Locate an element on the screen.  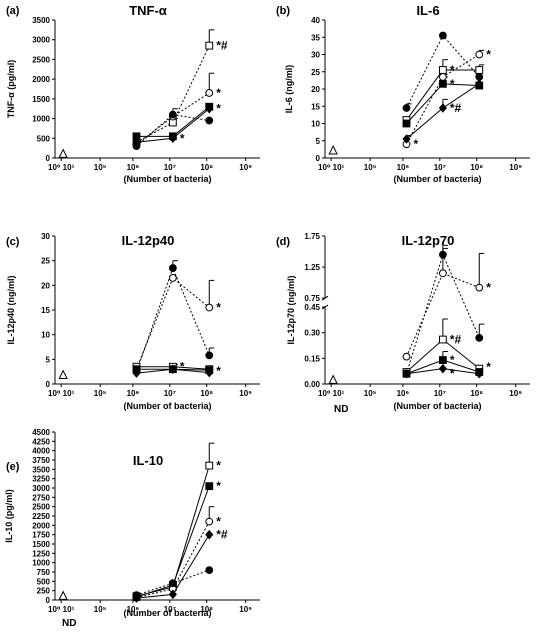
y-tick-label: 2500 is located at coordinates (41, 507).